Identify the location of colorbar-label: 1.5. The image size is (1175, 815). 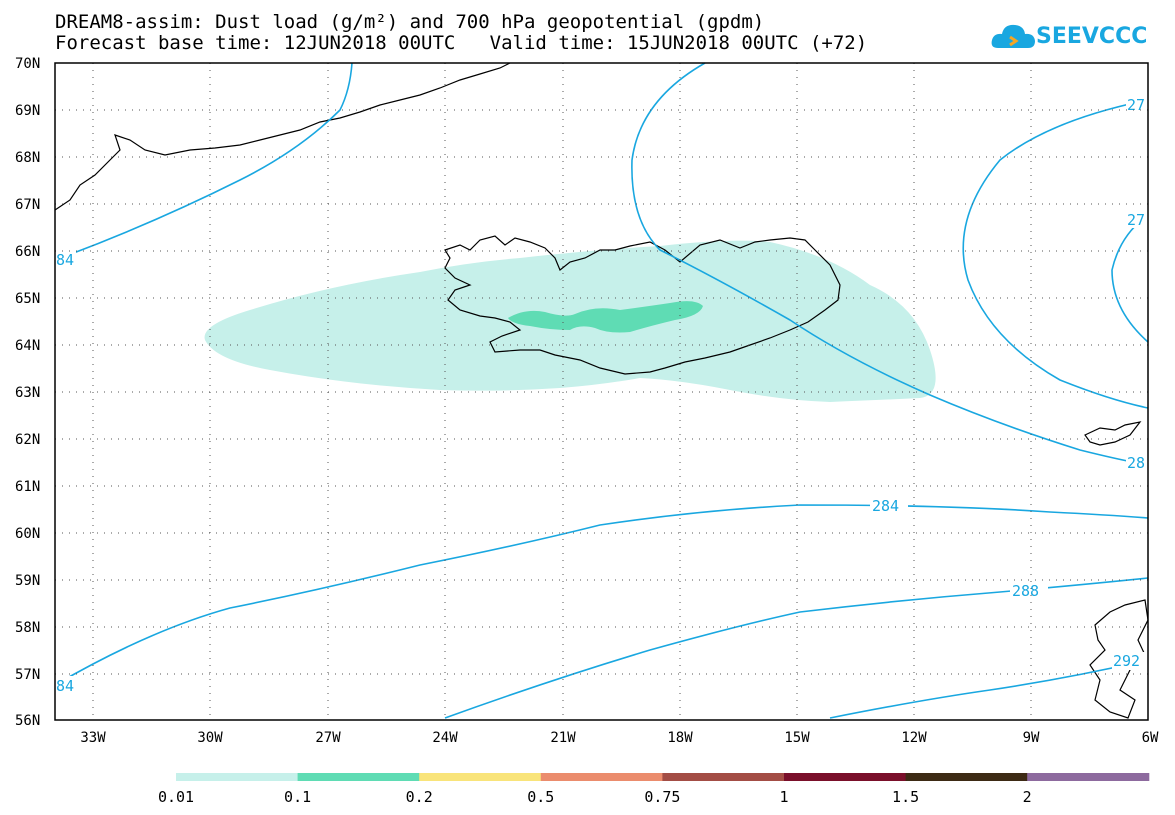
(905, 797).